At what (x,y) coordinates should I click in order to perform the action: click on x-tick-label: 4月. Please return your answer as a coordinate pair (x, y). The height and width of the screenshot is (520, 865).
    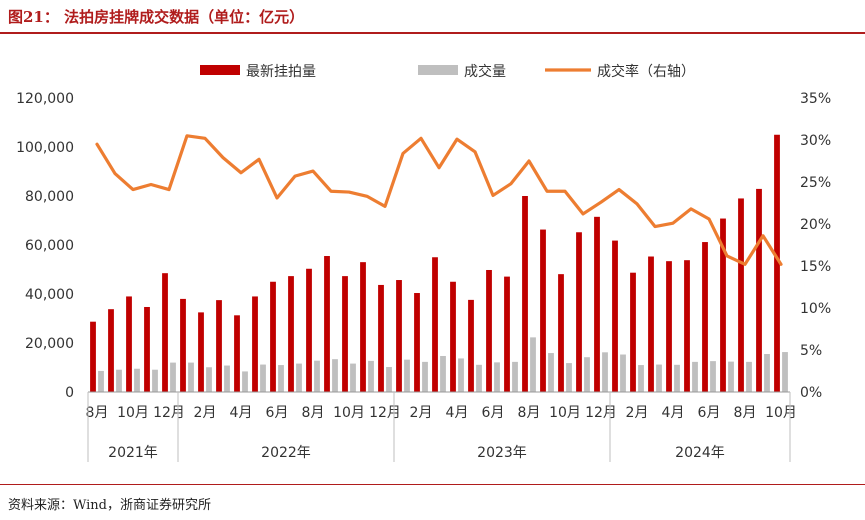
    Looking at the image, I should click on (673, 413).